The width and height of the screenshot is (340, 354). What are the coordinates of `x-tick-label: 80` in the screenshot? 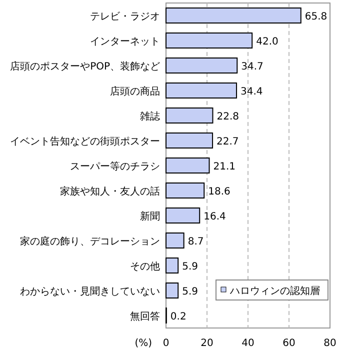 It's located at (330, 343).